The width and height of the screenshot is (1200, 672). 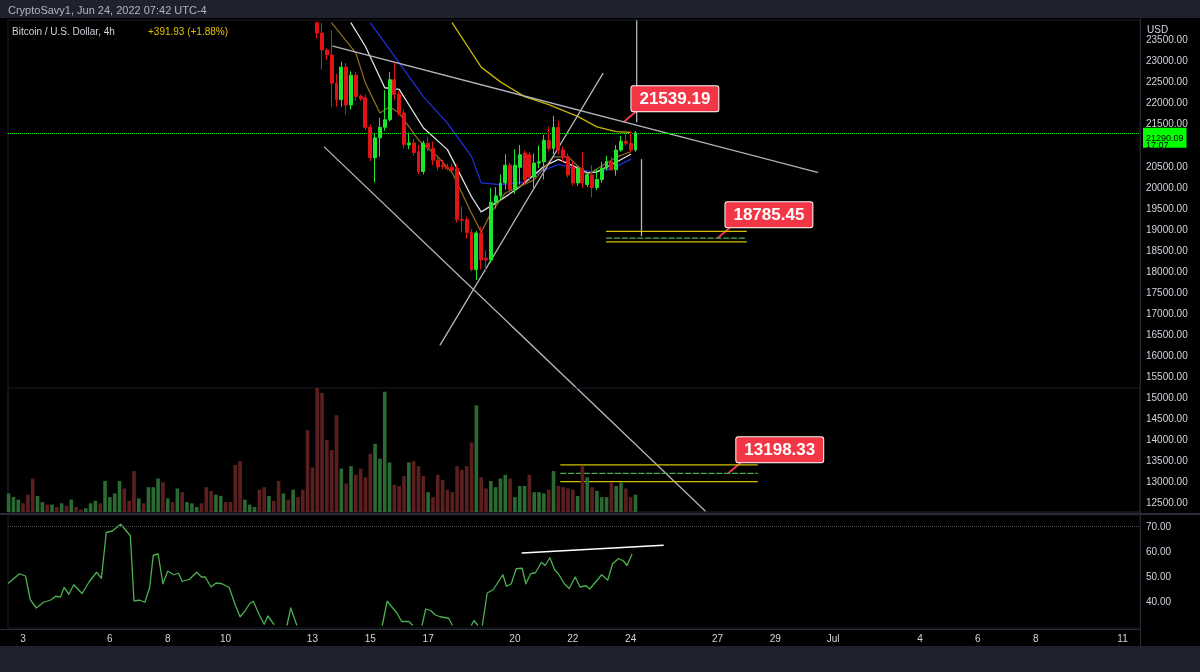 What do you see at coordinates (1159, 576) in the screenshot?
I see `y-tick-label: 50.00` at bounding box center [1159, 576].